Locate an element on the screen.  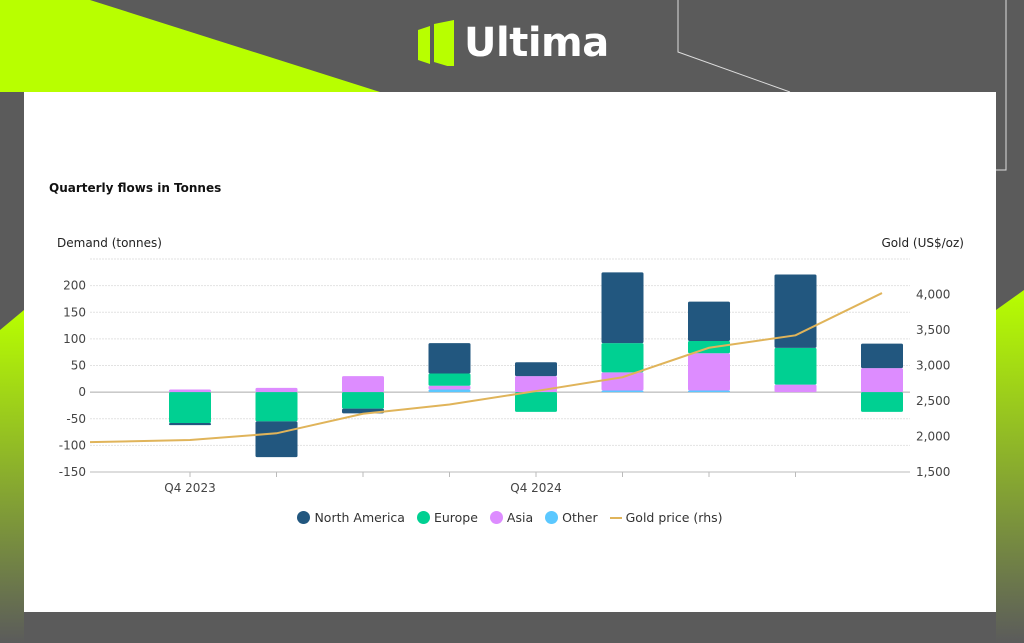
legend-item: Asia is located at coordinates (511, 517).